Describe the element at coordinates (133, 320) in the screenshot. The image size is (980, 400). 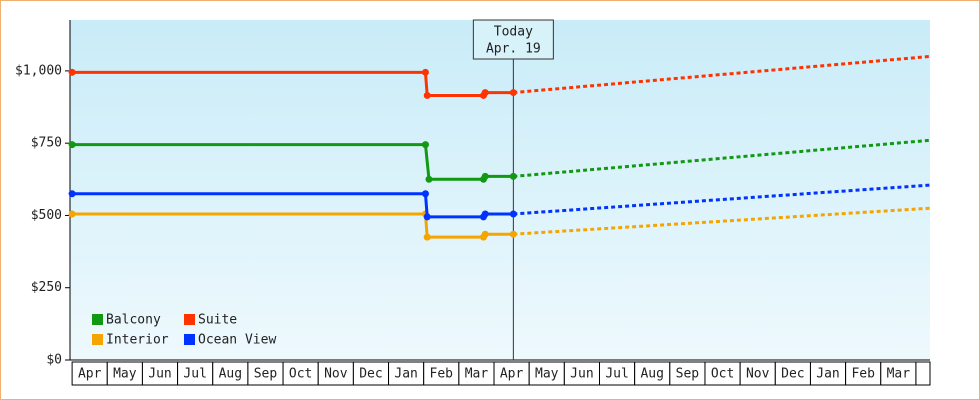
I see `legend-label: Balcony` at that location.